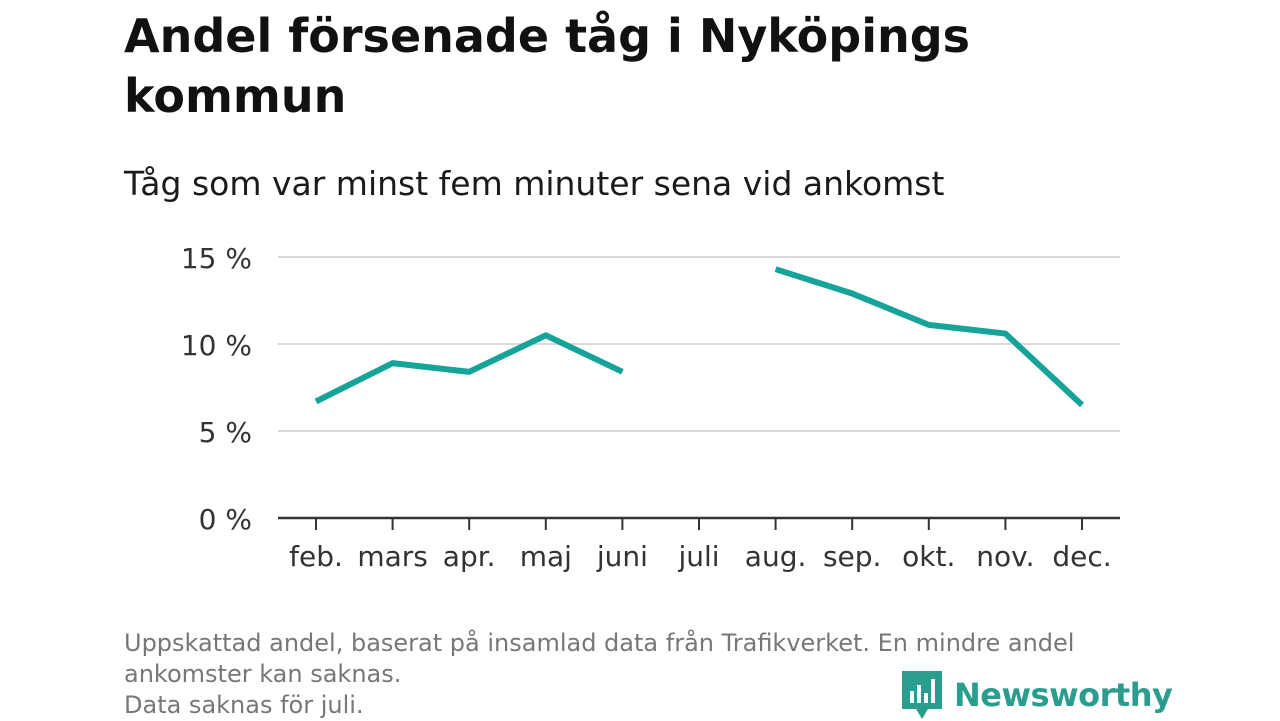  I want to click on y-tick-label: 0 %, so click(225, 519).